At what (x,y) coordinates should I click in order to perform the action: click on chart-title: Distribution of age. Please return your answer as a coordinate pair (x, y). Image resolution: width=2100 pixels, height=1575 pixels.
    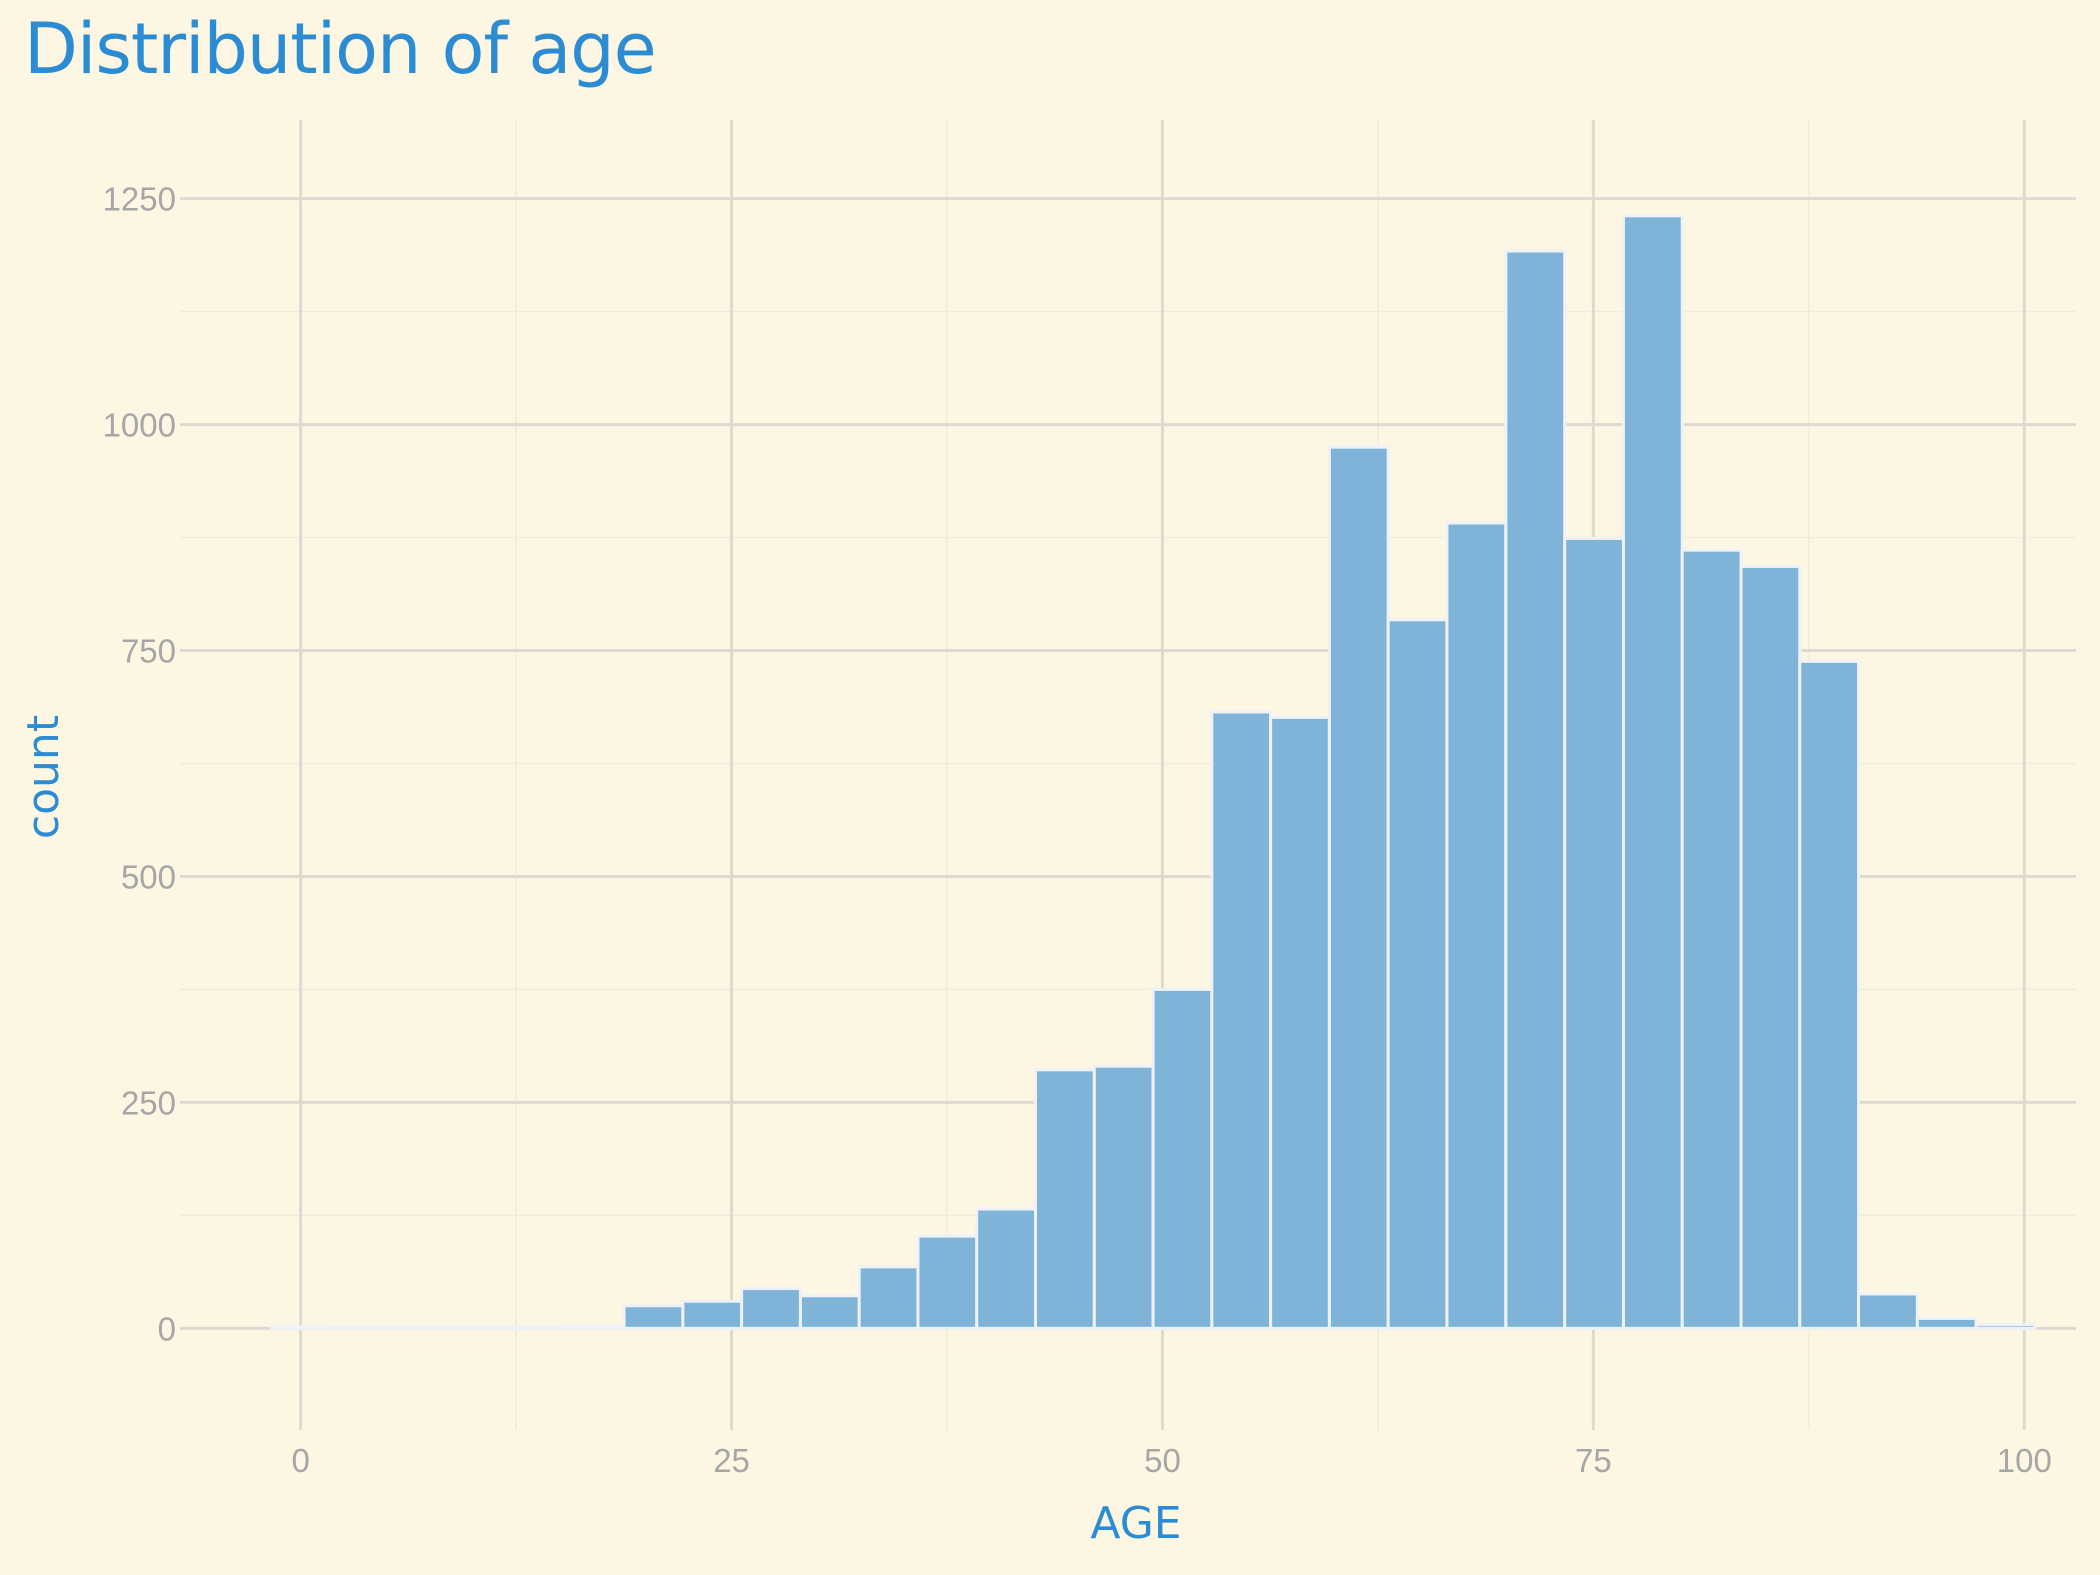
    Looking at the image, I should click on (340, 49).